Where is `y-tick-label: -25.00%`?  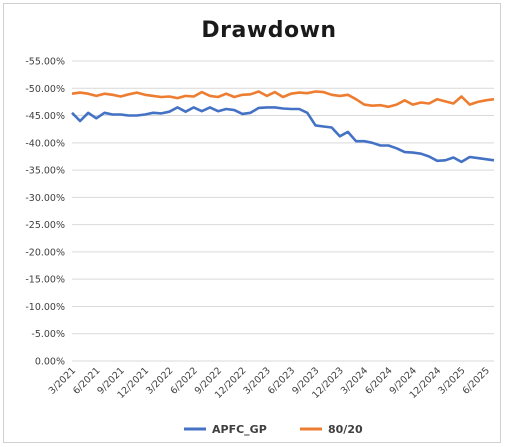
y-tick-label: -25.00% is located at coordinates (45, 225).